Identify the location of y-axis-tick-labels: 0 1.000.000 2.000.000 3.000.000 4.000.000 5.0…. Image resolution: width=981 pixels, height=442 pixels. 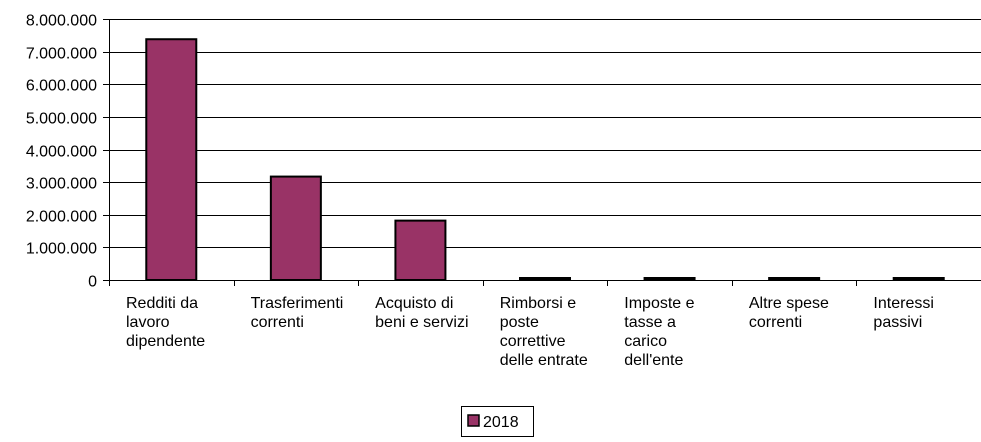
(61, 152).